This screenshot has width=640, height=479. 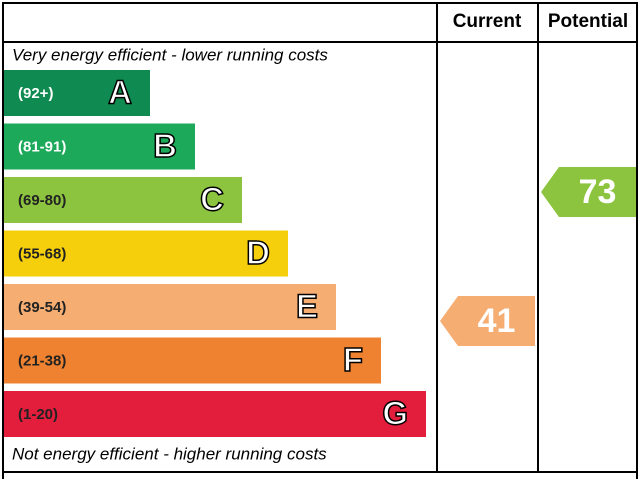 What do you see at coordinates (165, 145) in the screenshot?
I see `band-letter: B` at bounding box center [165, 145].